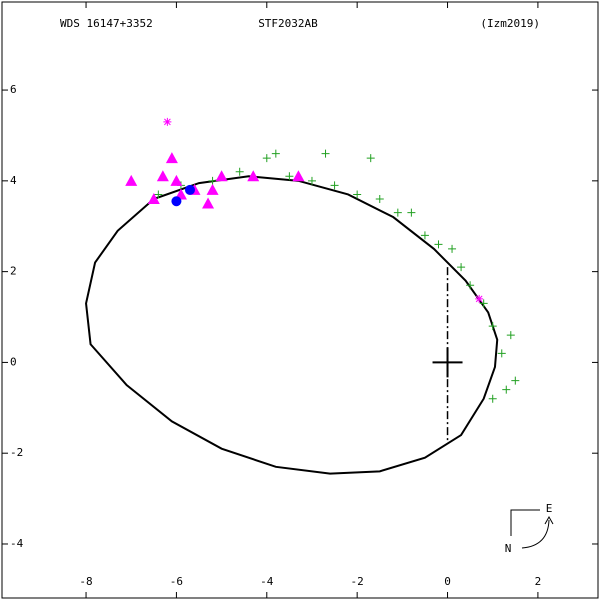 The width and height of the screenshot is (600, 604). Describe the element at coordinates (13, 180) in the screenshot. I see `y-tick-label: 4` at that location.